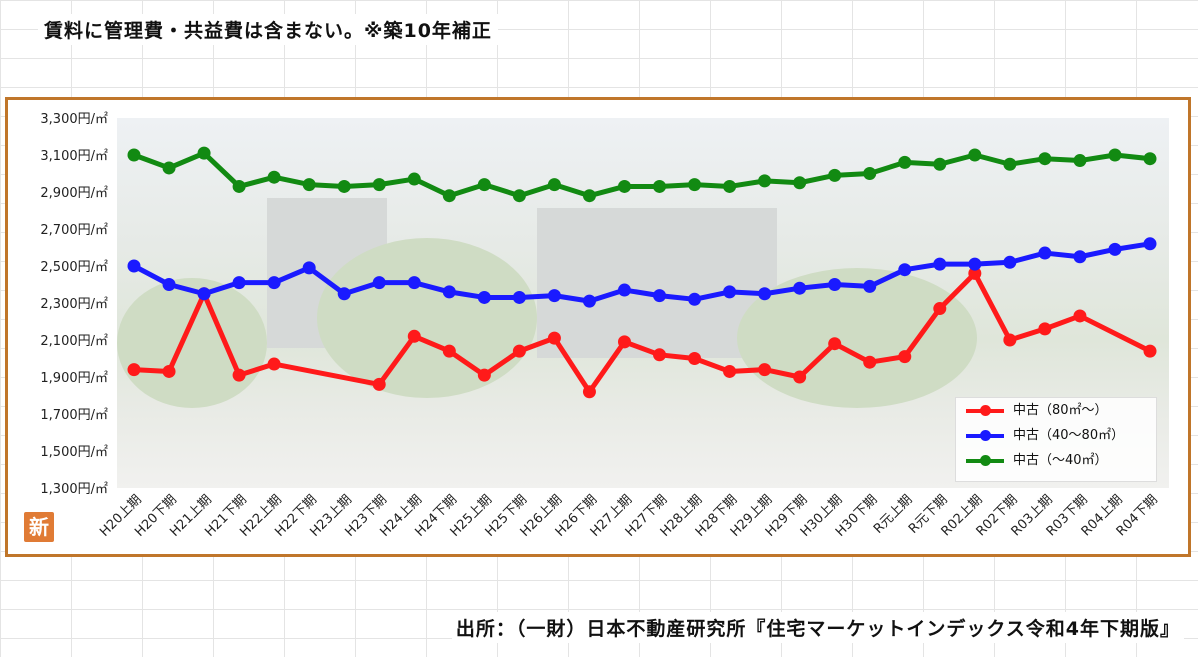  Describe the element at coordinates (74, 341) in the screenshot. I see `y-tick-label: 2,100円/㎡` at that location.